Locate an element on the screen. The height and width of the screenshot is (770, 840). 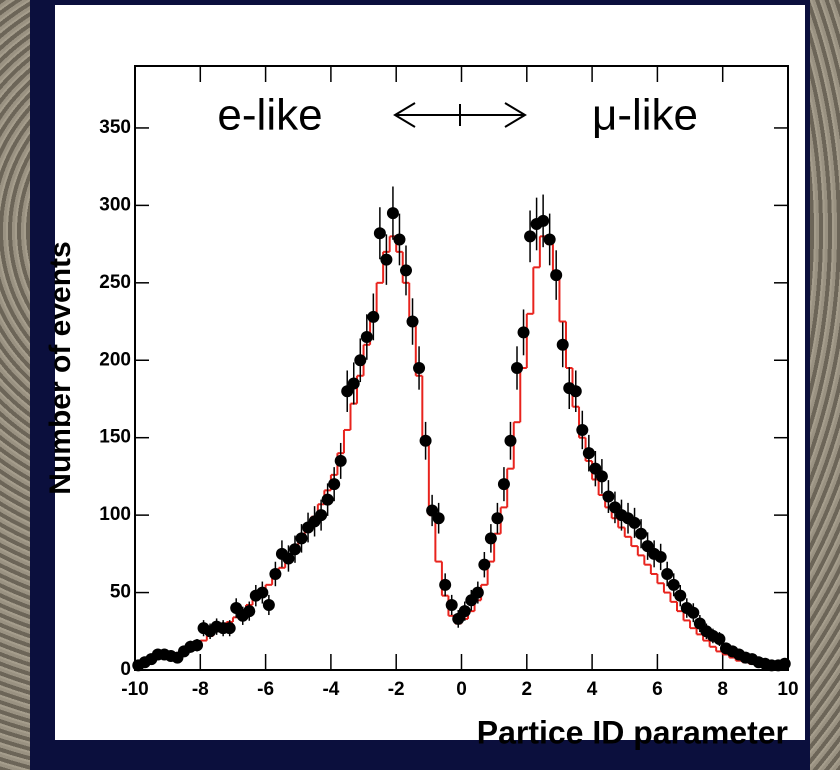
y-tick-label: 150 is located at coordinates (115, 437).